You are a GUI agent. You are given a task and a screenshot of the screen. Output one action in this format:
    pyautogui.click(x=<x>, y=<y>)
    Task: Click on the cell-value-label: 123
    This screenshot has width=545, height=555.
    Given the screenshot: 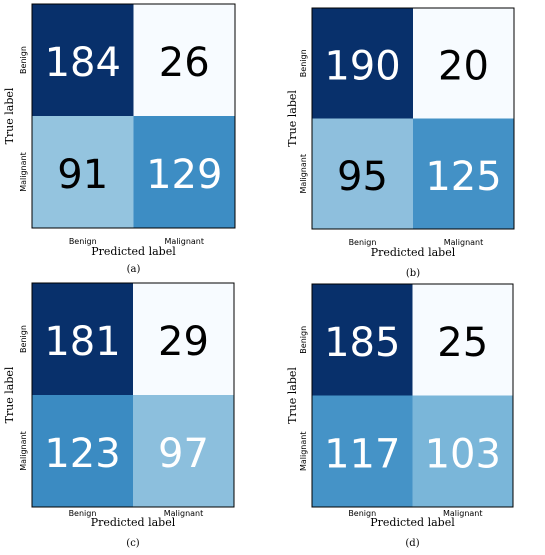 What is the action you would take?
    pyautogui.click(x=82, y=454)
    